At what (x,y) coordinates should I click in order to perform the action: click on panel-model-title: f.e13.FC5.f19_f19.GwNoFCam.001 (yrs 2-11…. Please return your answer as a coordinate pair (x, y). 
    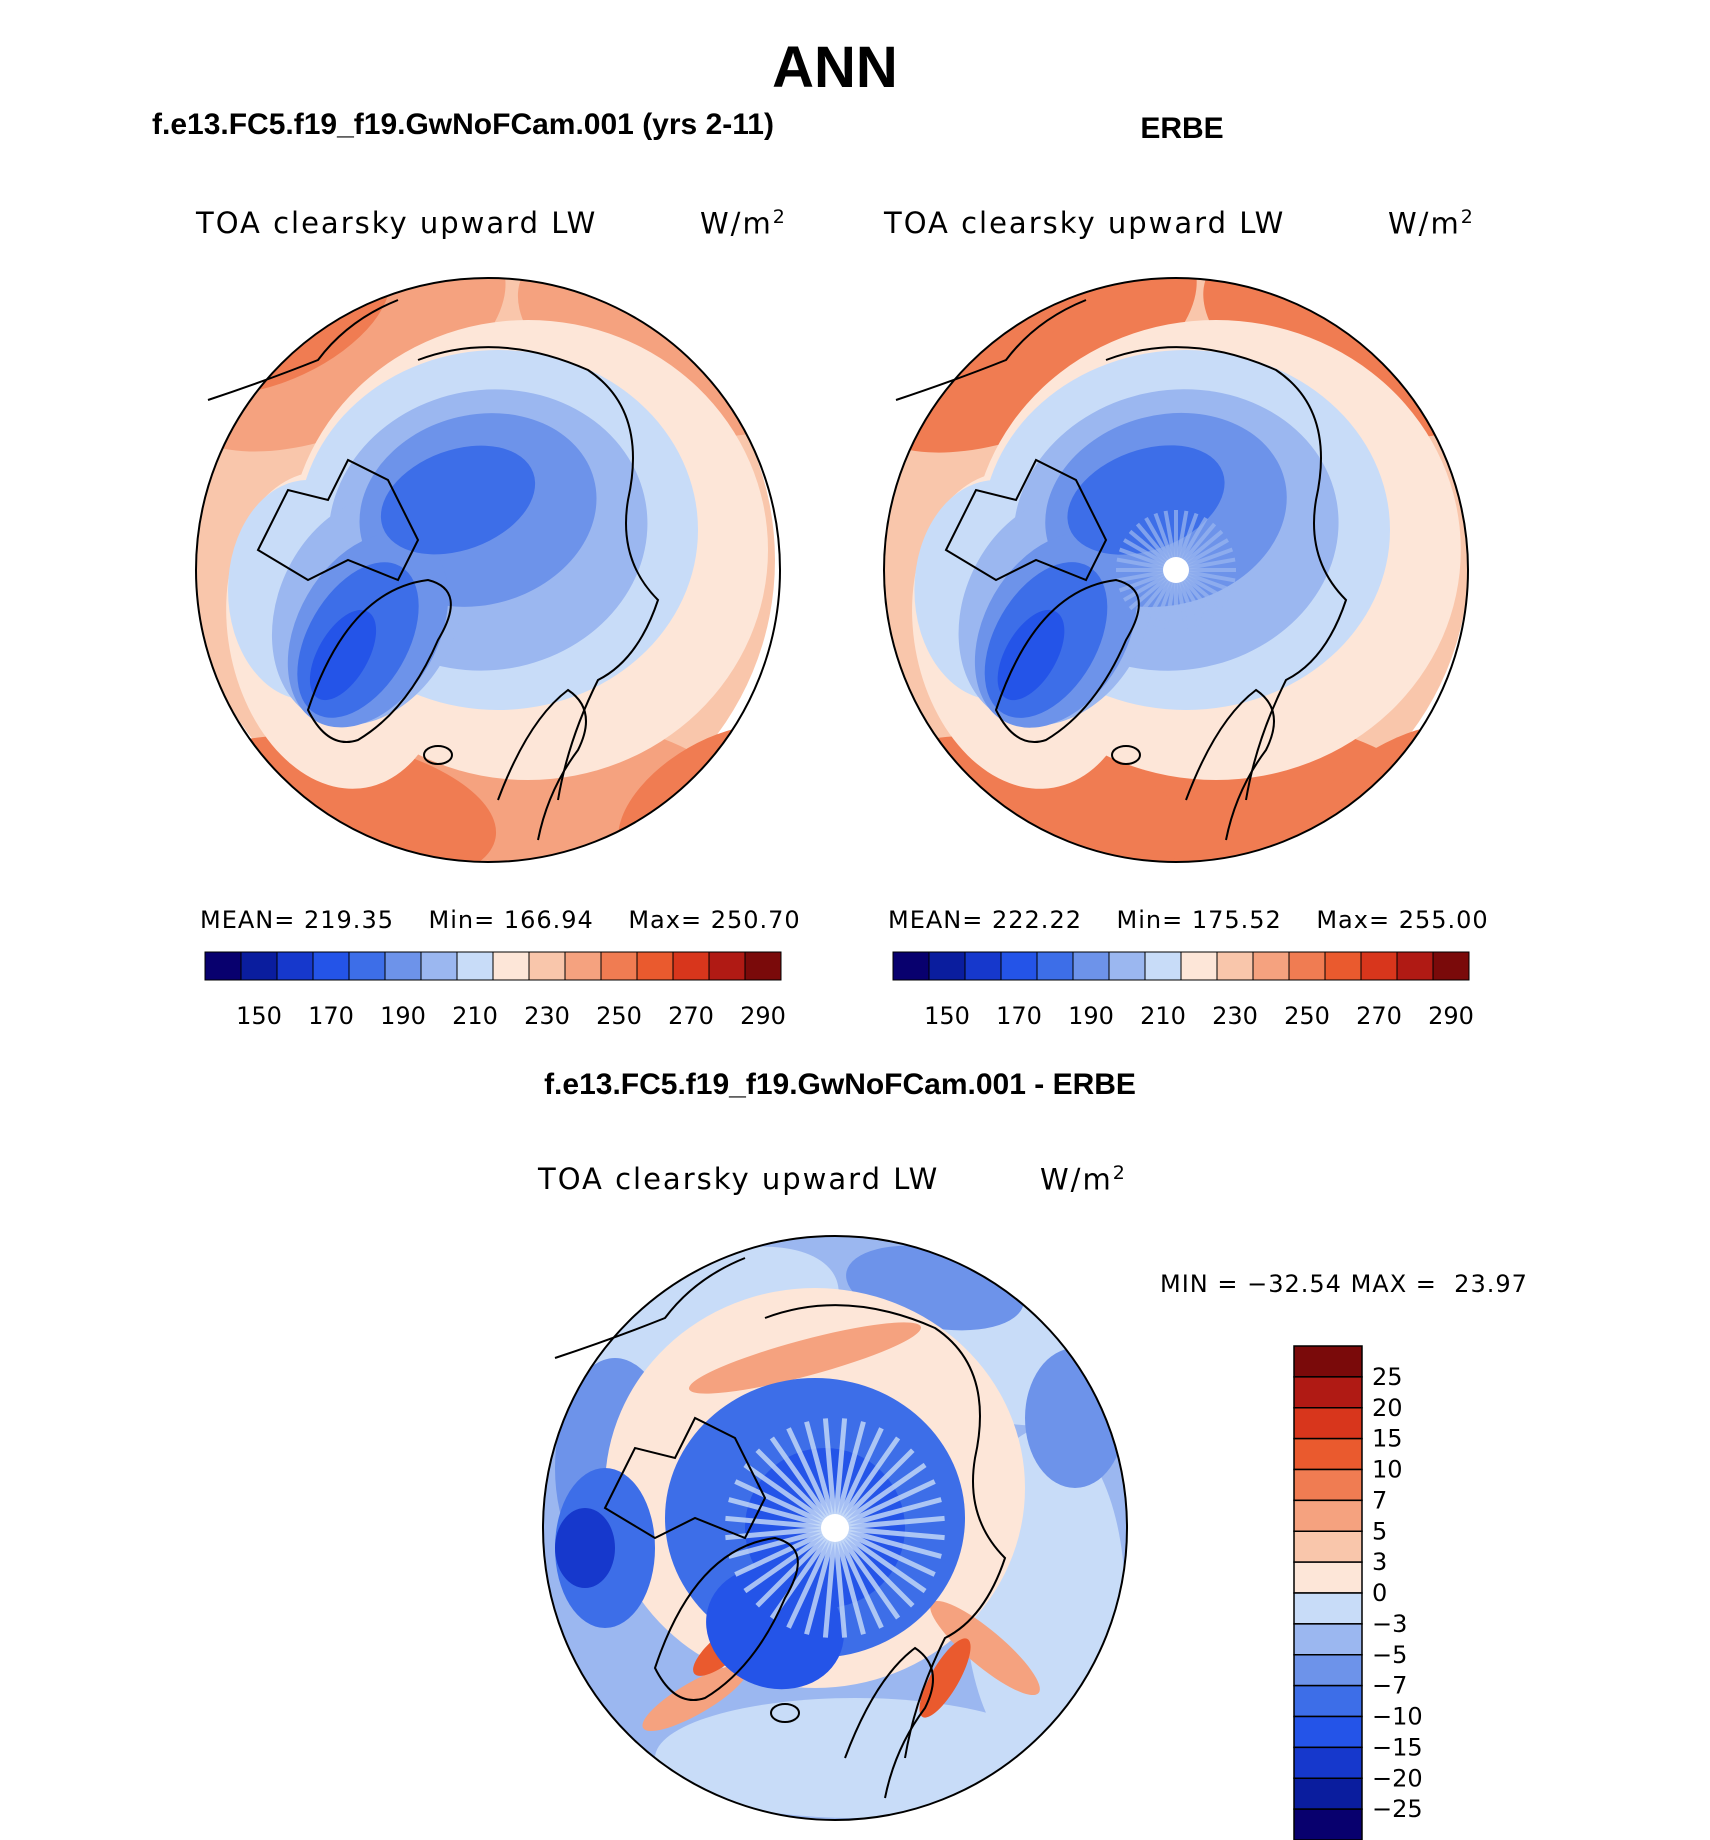
    Looking at the image, I should click on (463, 124).